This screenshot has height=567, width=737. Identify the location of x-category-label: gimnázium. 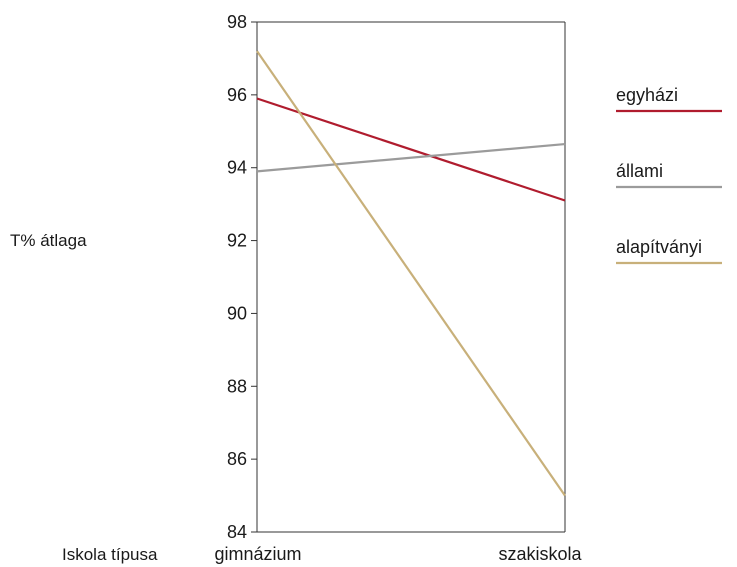
(257, 554).